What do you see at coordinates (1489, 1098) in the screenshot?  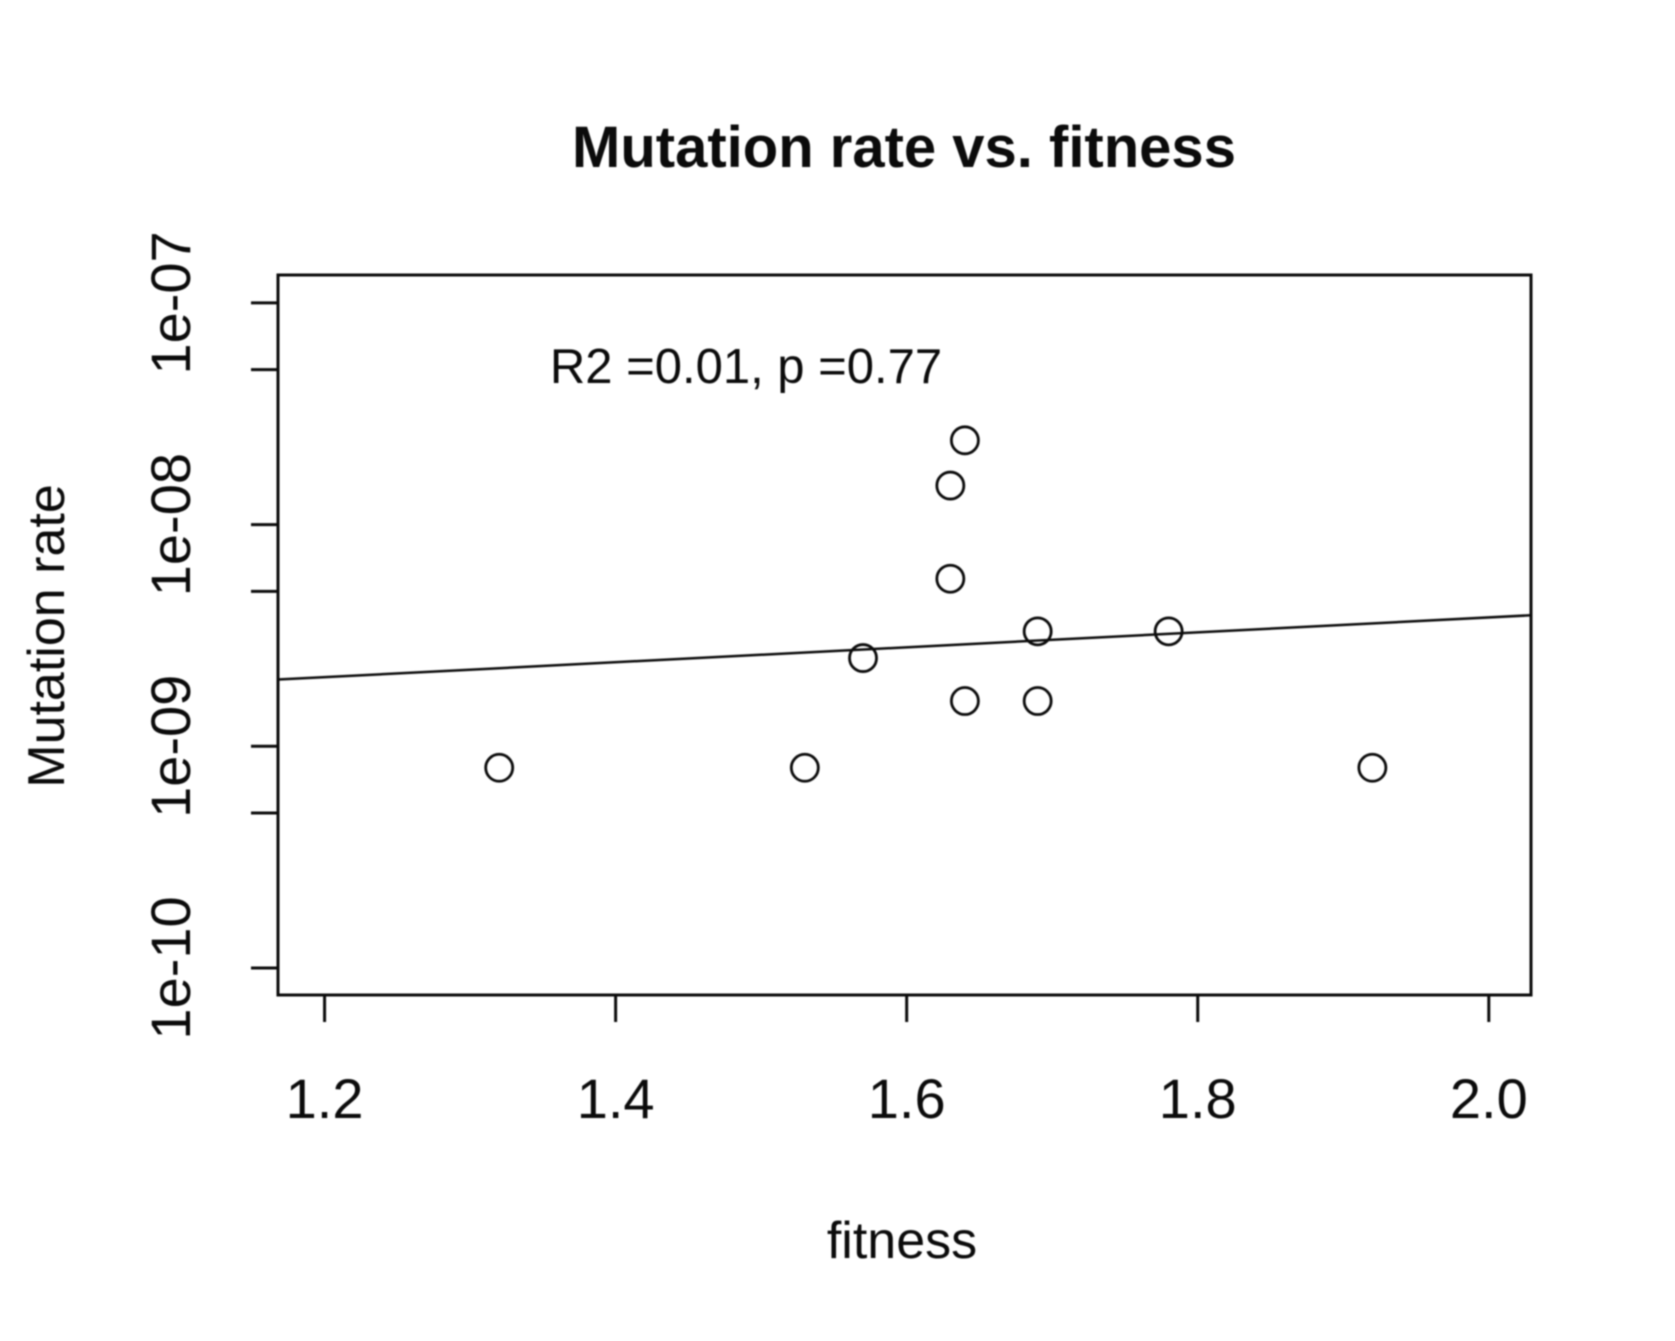 I see `x-tick-label: 2.0` at bounding box center [1489, 1098].